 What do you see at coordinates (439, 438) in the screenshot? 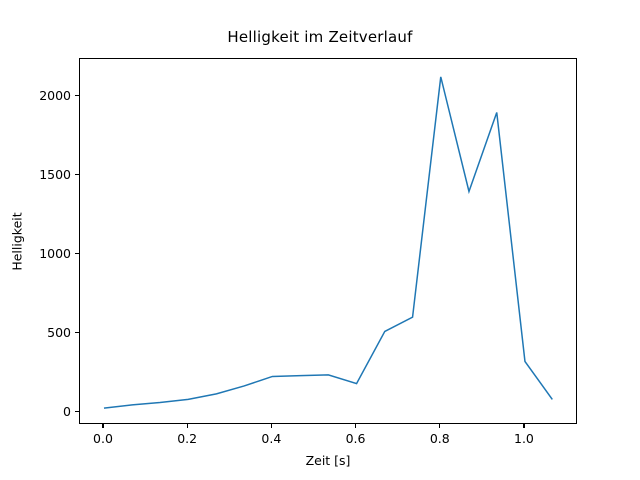
I see `x-axis-tick-label: 0.8` at bounding box center [439, 438].